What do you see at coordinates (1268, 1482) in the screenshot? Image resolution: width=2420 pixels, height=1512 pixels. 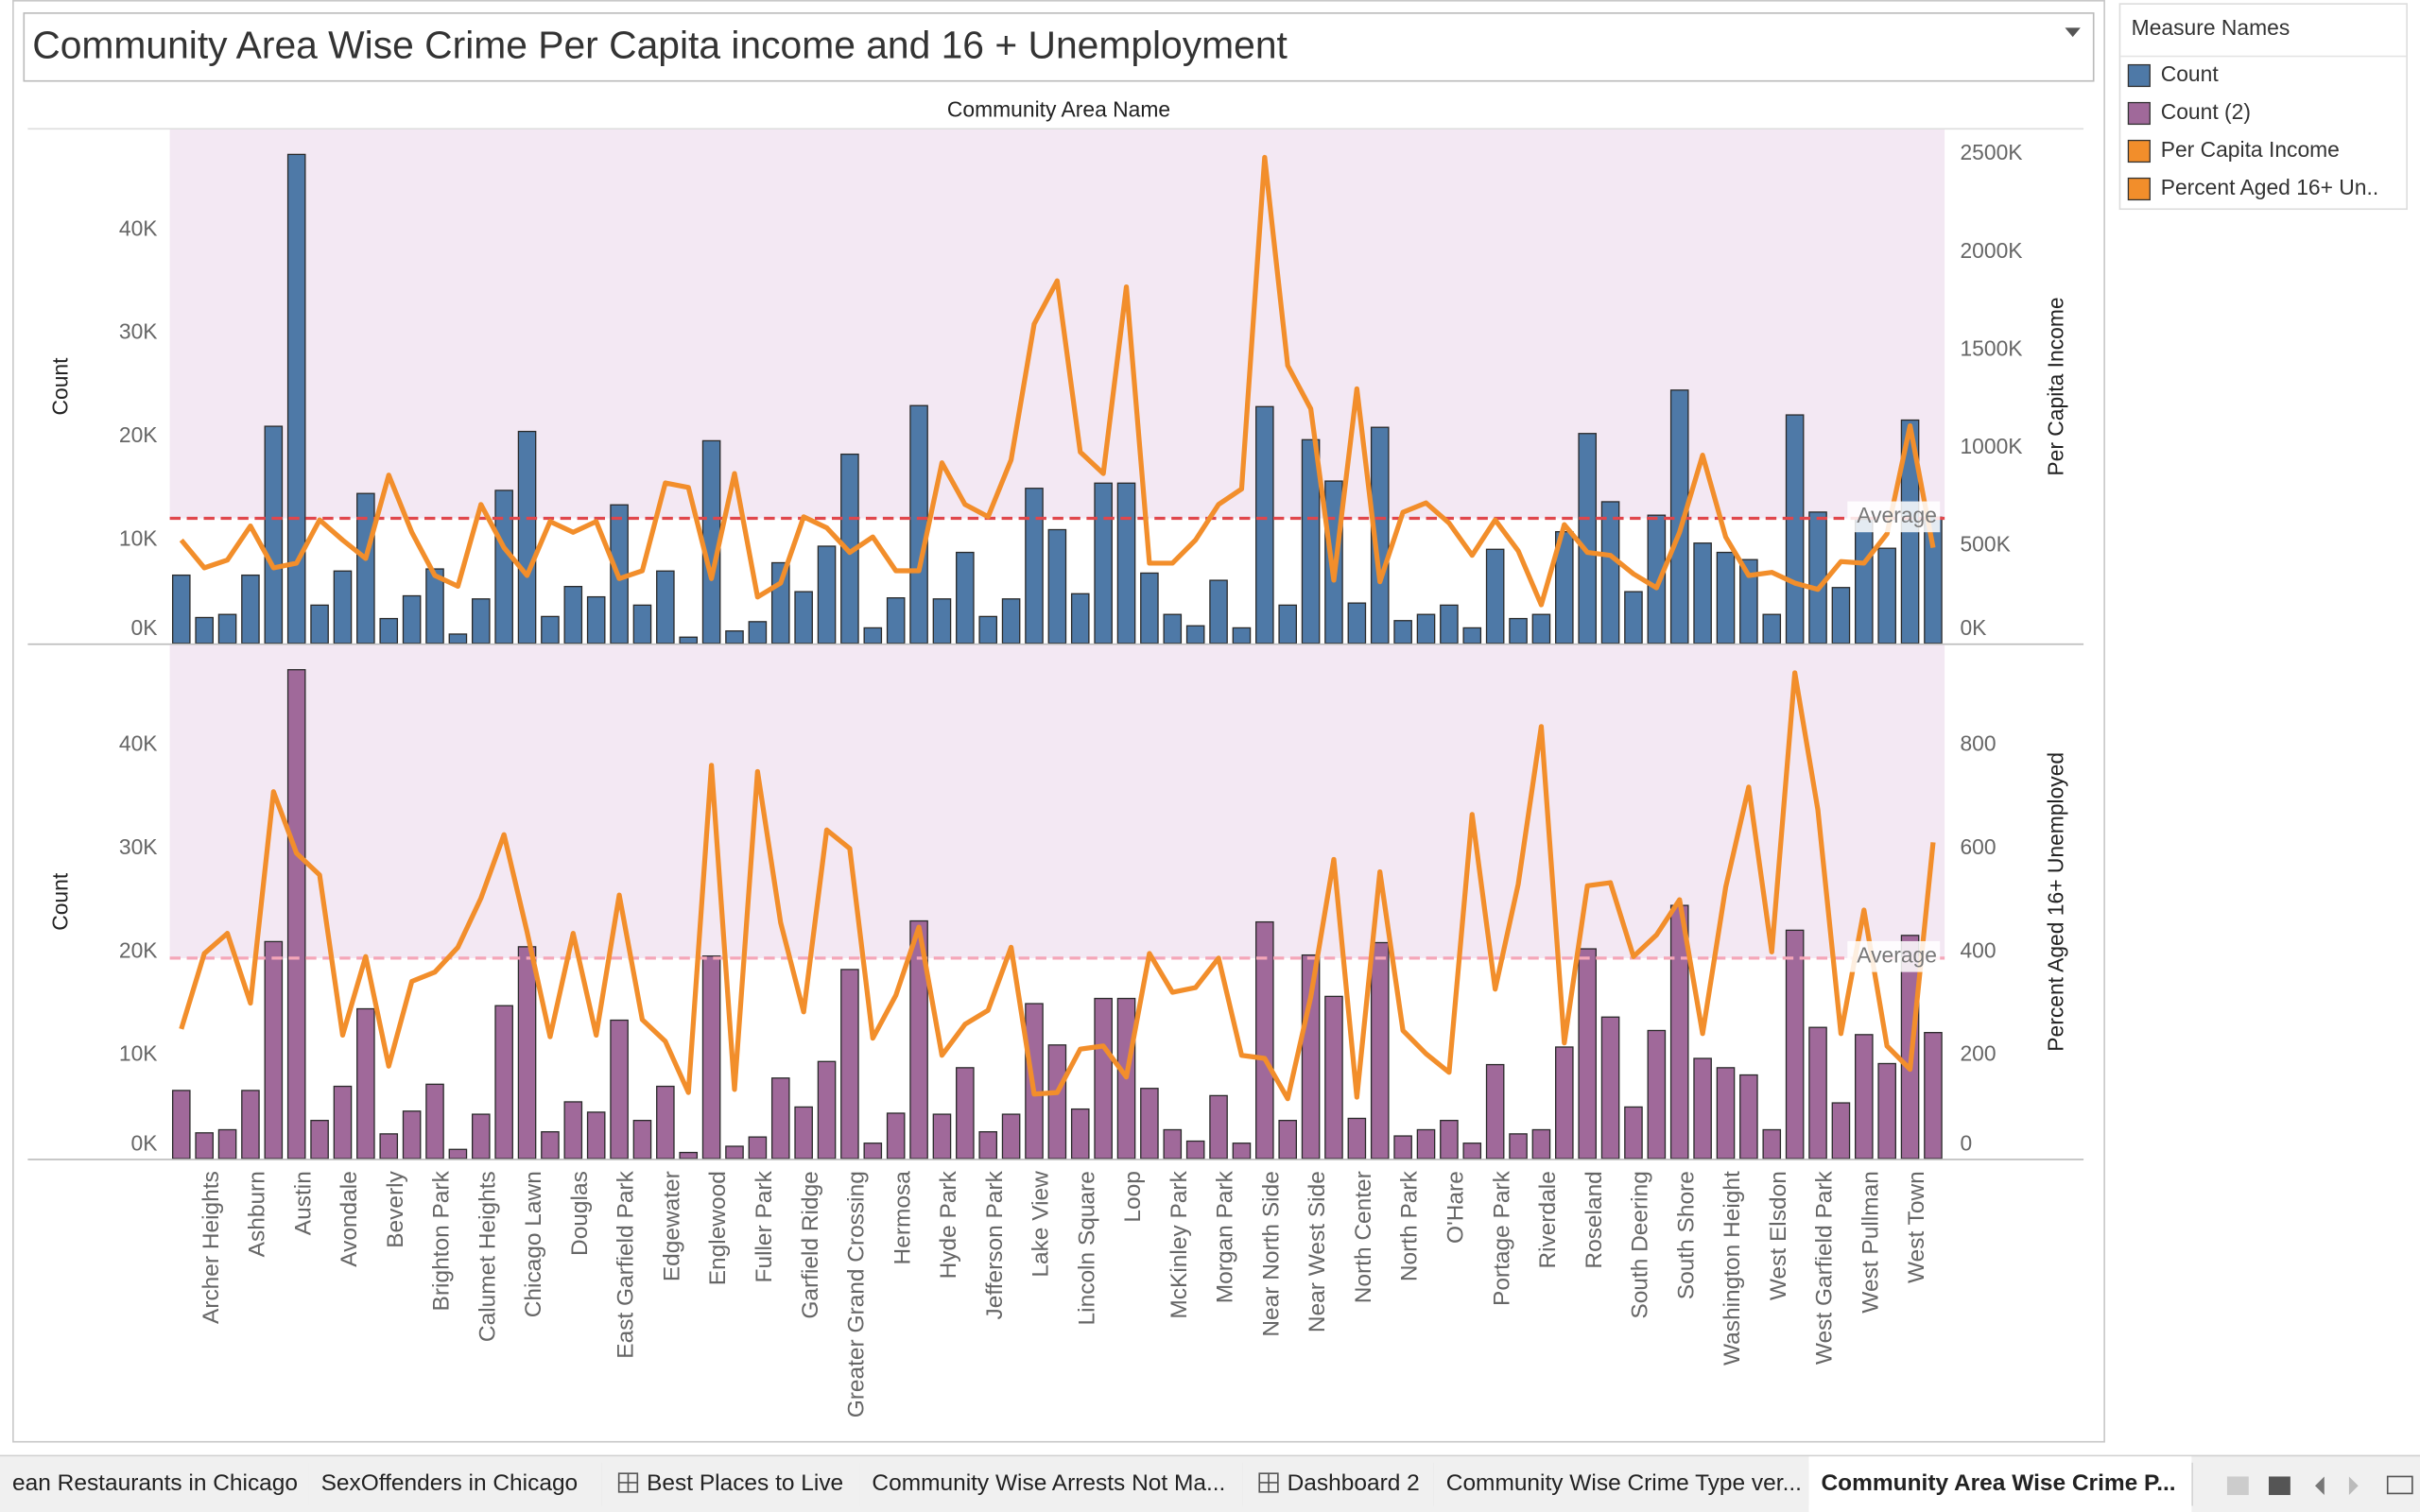 I see `tab-icon` at bounding box center [1268, 1482].